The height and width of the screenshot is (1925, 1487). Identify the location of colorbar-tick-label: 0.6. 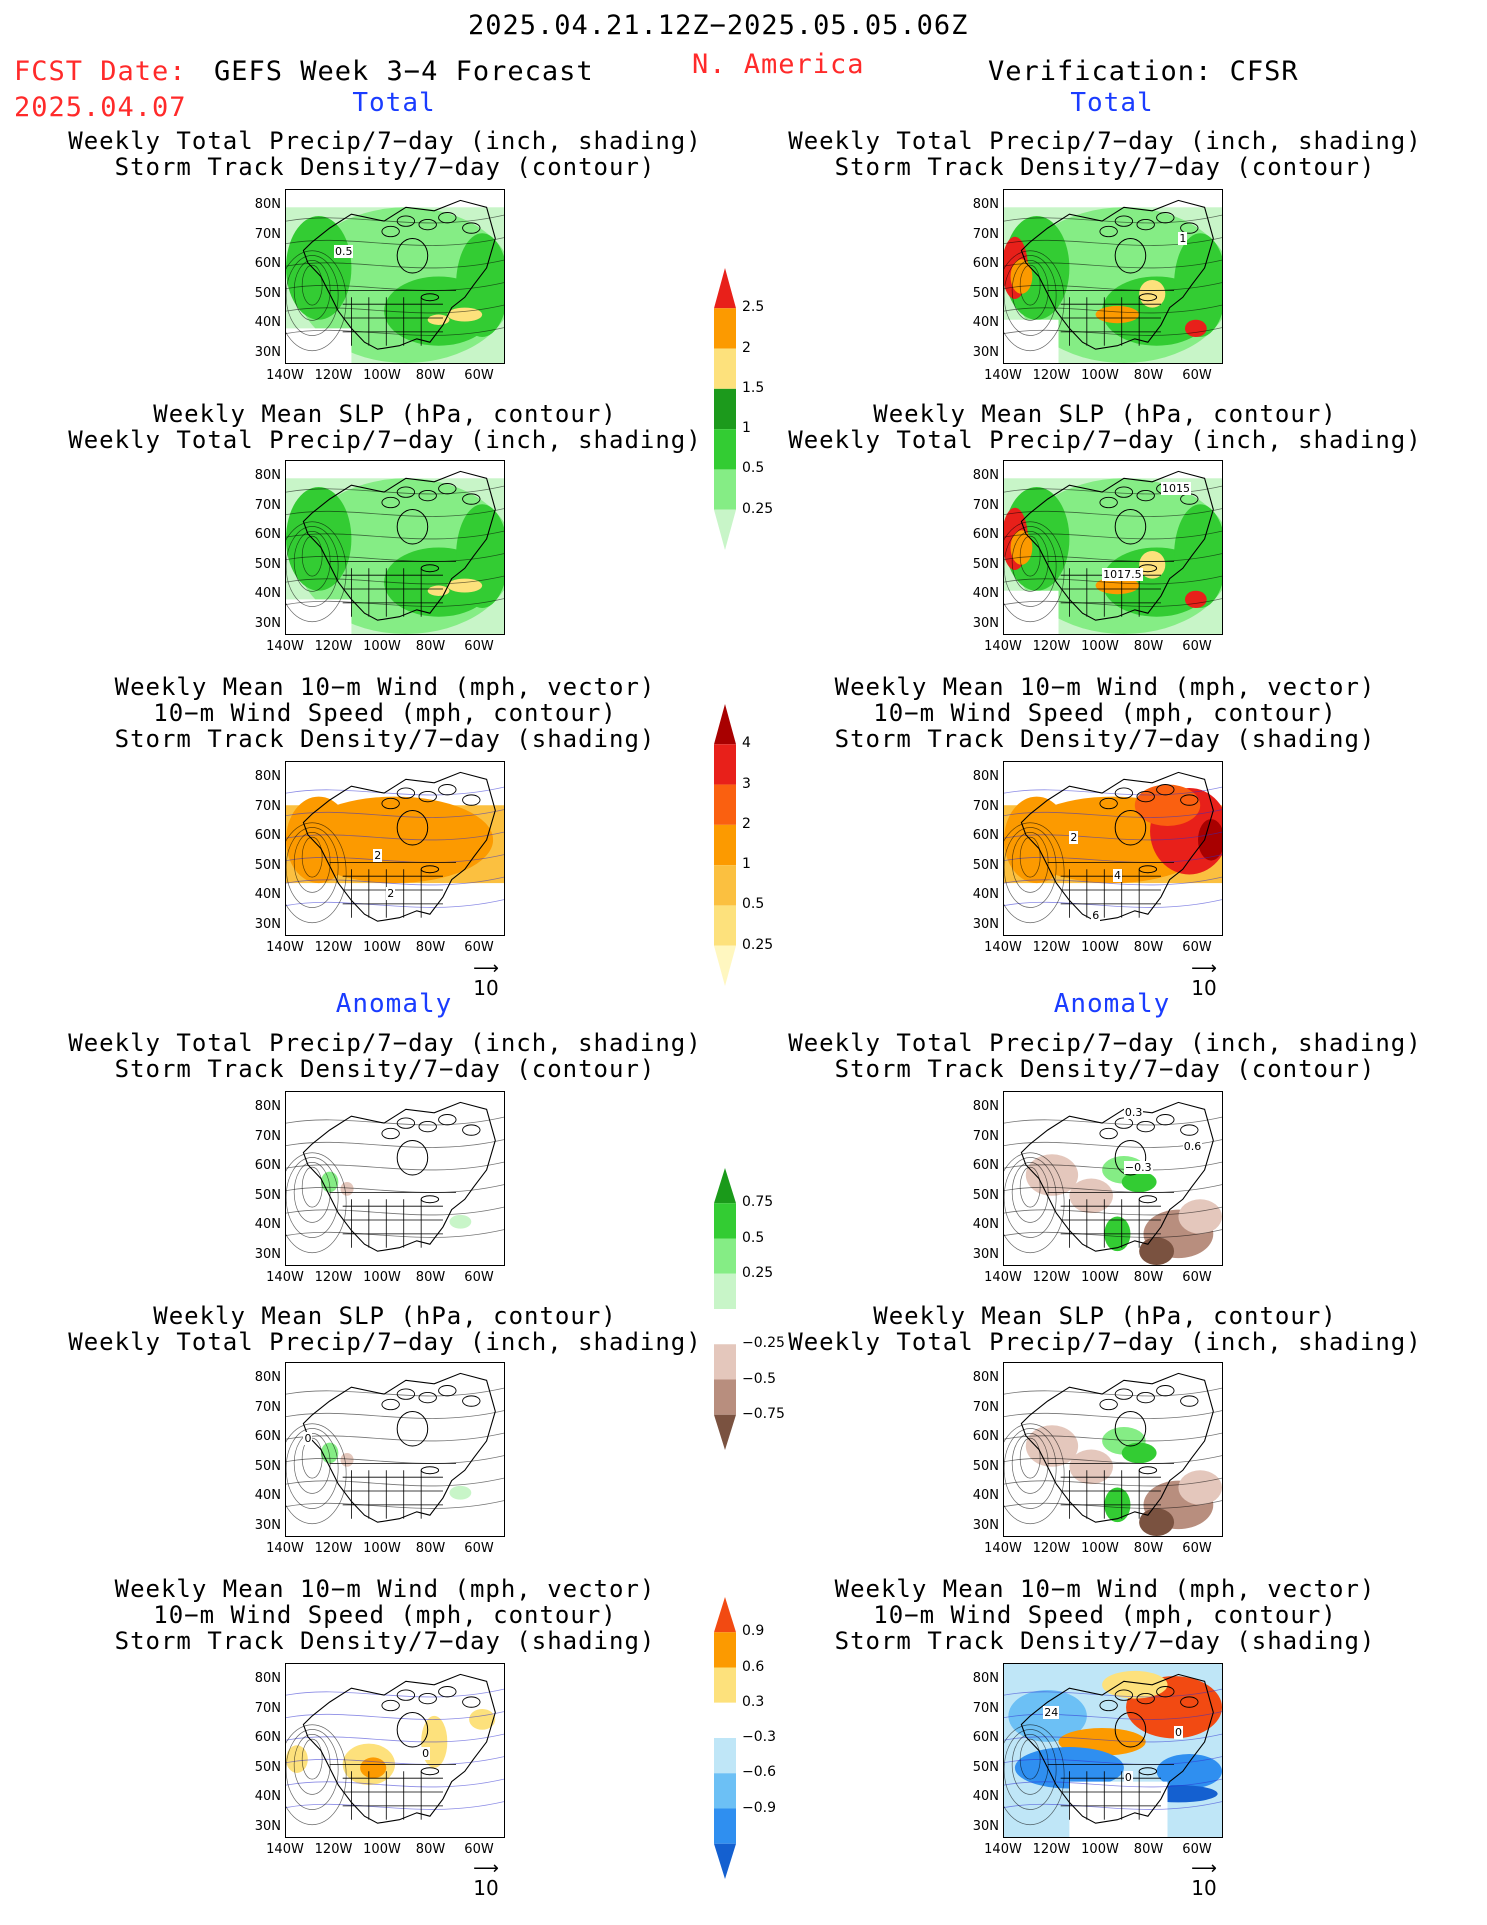
(753, 1666).